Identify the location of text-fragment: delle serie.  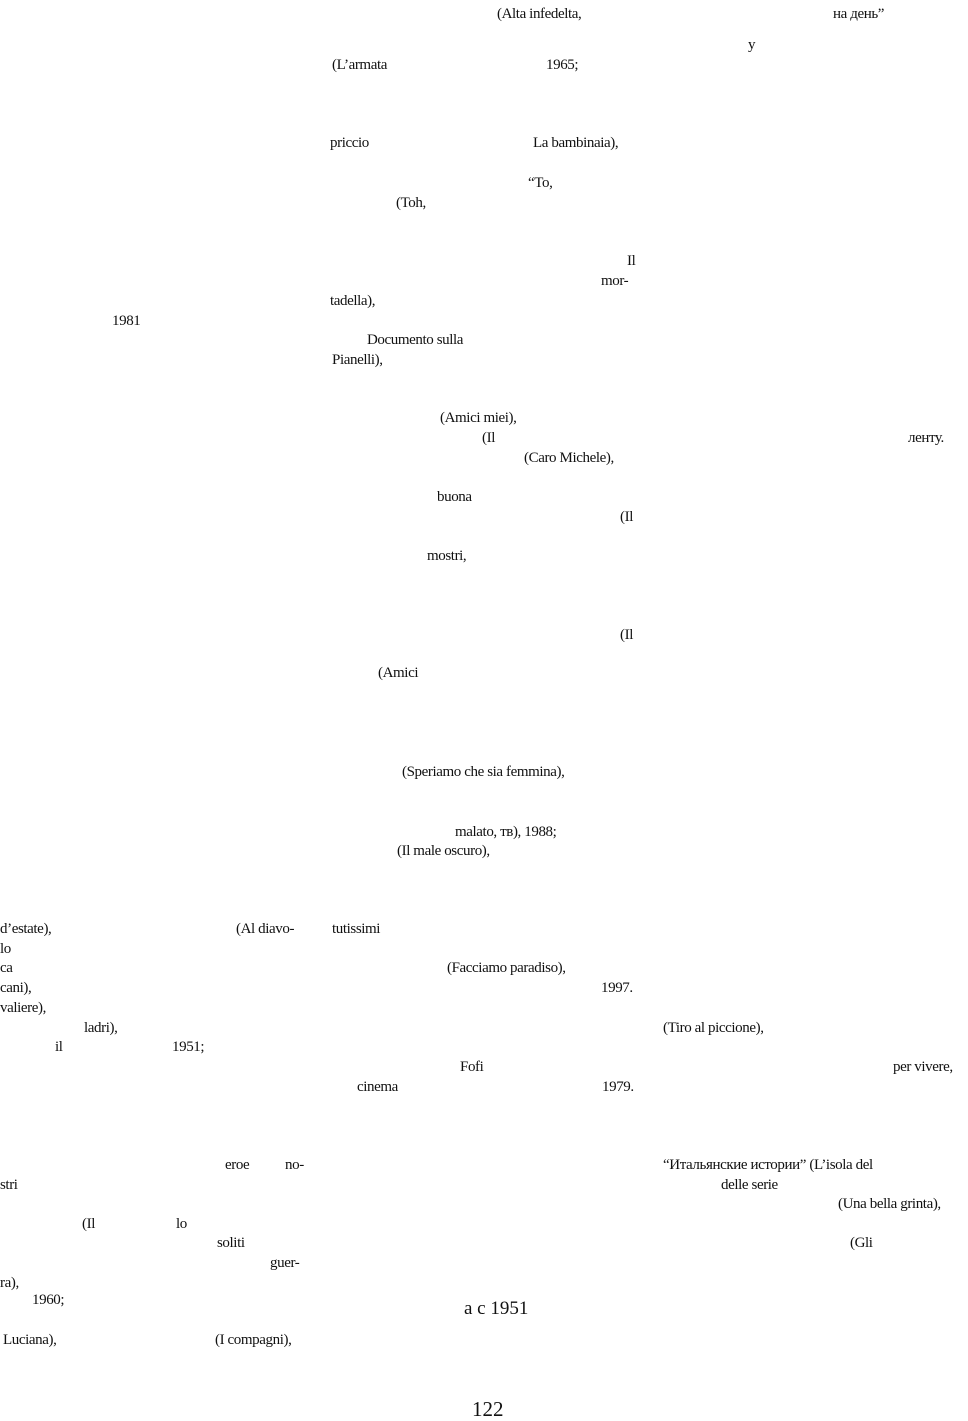
(749, 1185).